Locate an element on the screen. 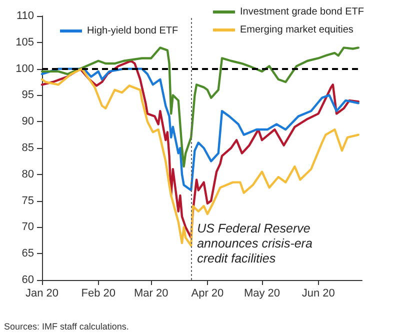 This screenshot has height=335, width=395. x-tick-label: Jun 20 is located at coordinates (318, 294).